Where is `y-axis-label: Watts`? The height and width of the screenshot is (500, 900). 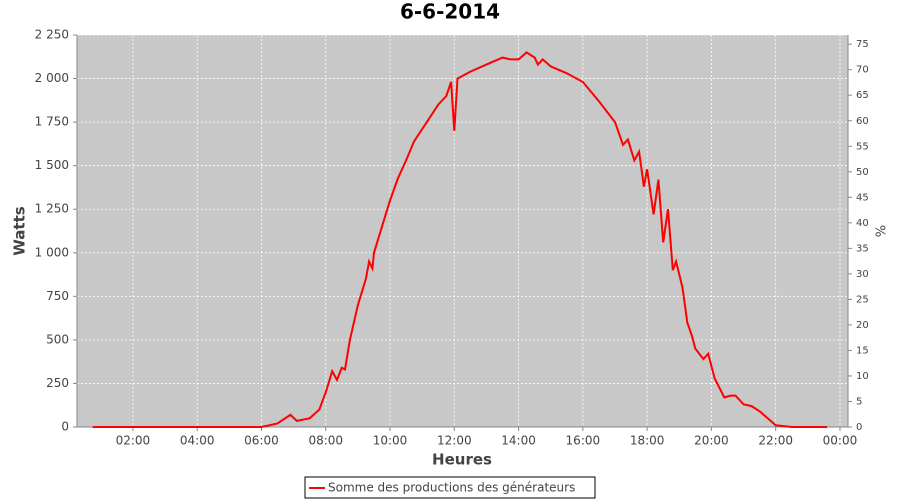 y-axis-label: Watts is located at coordinates (20, 230).